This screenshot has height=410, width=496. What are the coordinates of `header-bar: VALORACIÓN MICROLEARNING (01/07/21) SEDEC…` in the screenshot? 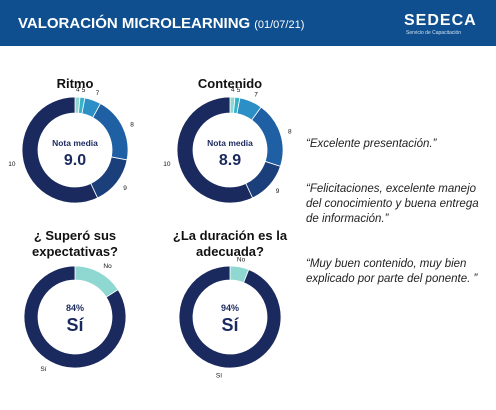 It's located at (248, 23).